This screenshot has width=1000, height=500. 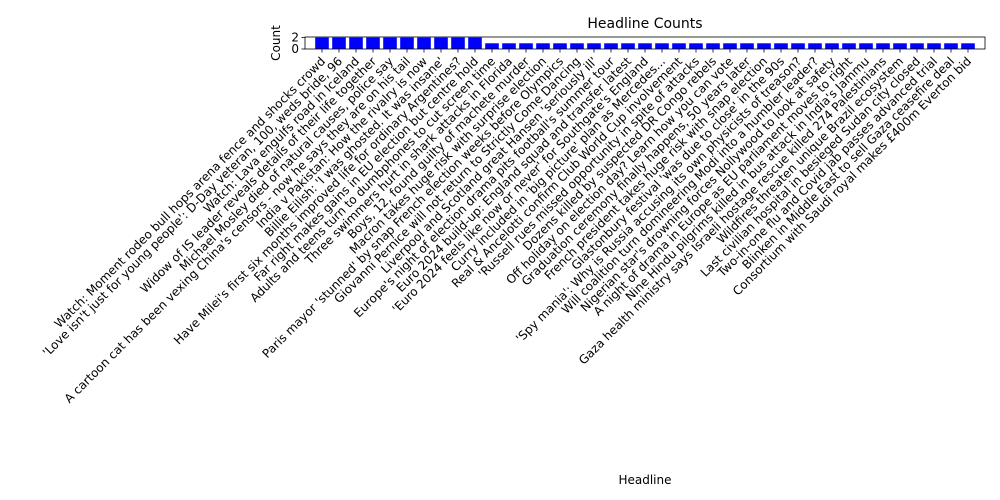 What do you see at coordinates (644, 24) in the screenshot?
I see `chart-title: Headline Counts` at bounding box center [644, 24].